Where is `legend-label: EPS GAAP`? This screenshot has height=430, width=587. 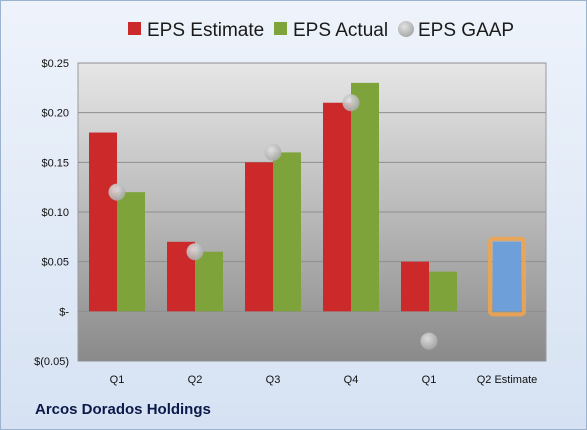 legend-label: EPS GAAP is located at coordinates (466, 30).